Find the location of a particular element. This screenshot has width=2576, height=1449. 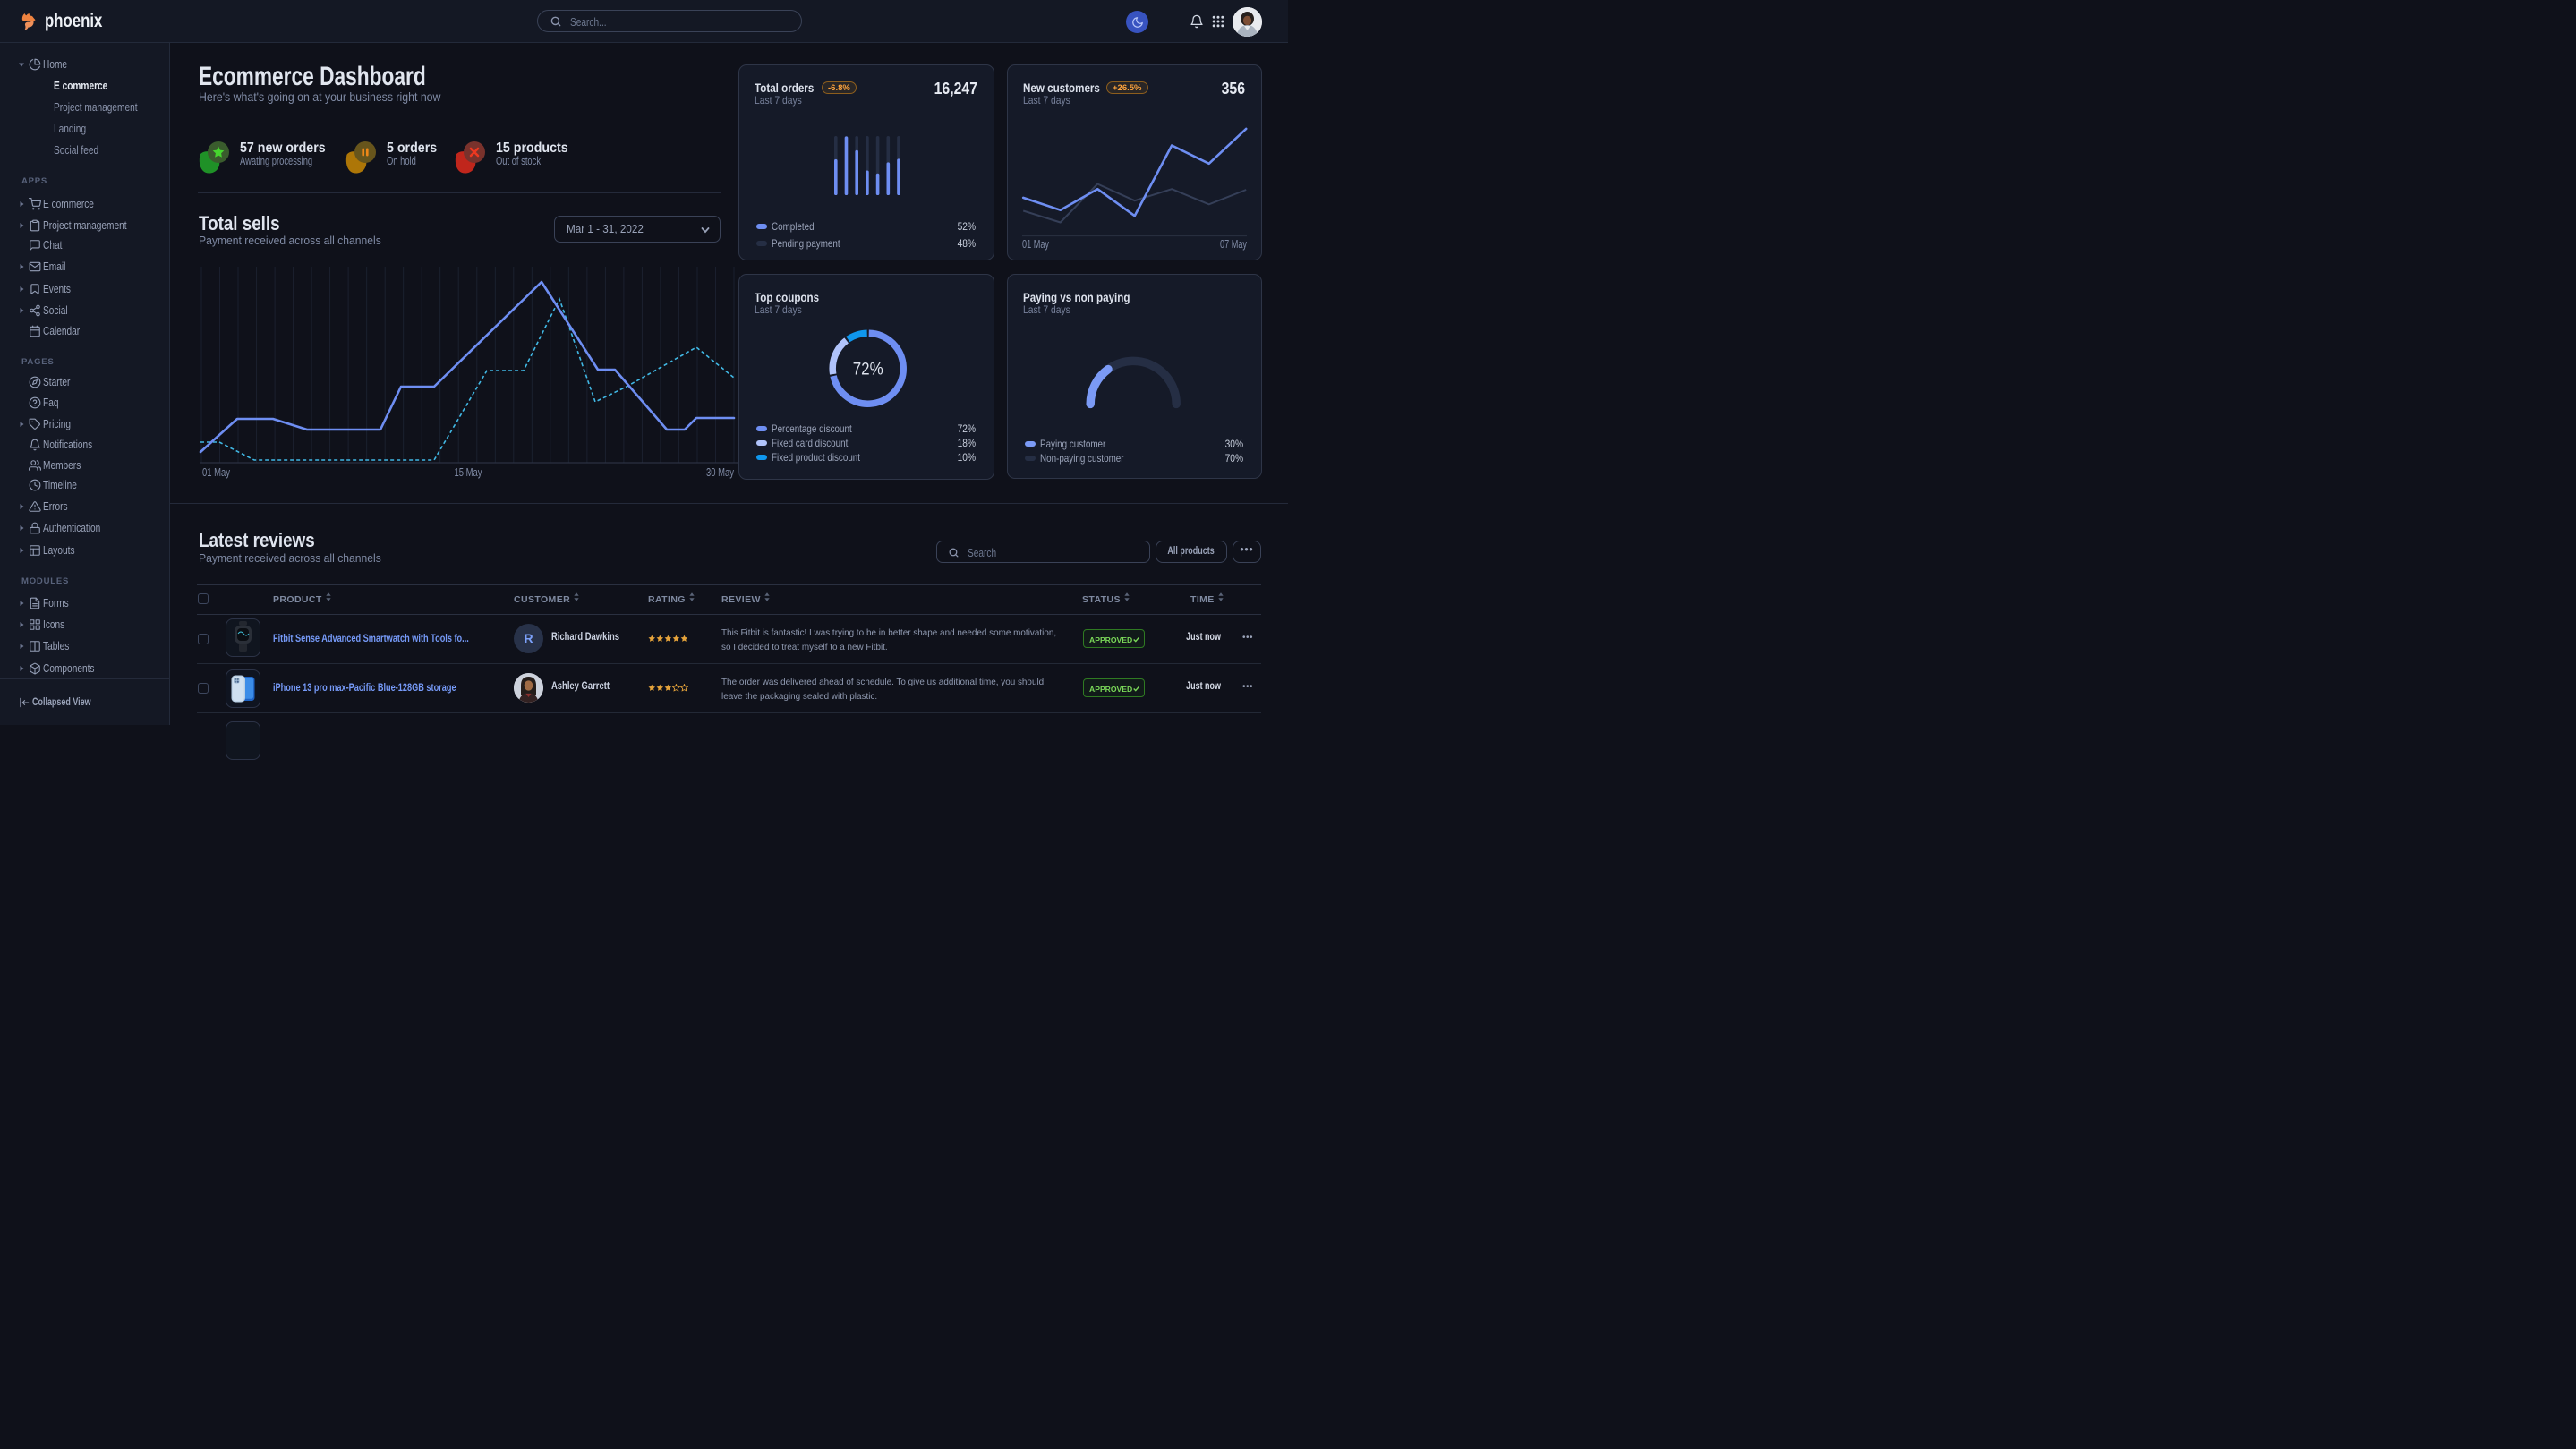

svg-text: 30 May is located at coordinates (720, 472).